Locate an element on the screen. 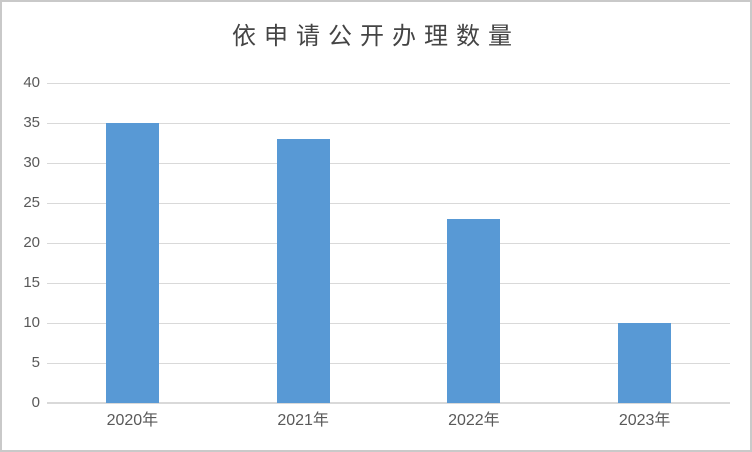 This screenshot has width=752, height=452. x-axis-line is located at coordinates (388, 403).